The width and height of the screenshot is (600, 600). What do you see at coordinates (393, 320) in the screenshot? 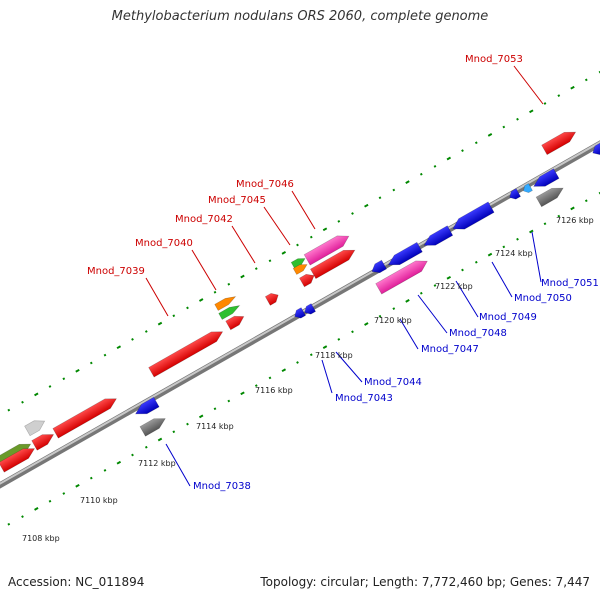
I see `tick-label: 7120 kbp` at bounding box center [393, 320].